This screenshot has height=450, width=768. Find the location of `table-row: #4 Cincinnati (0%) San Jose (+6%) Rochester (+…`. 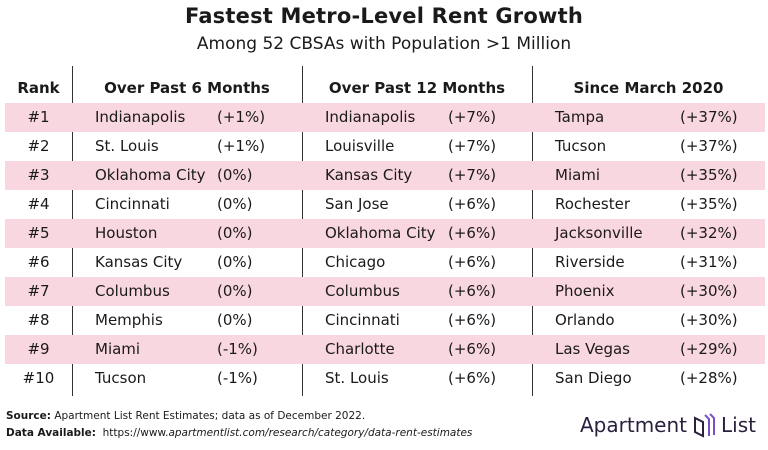

table-row: #4 Cincinnati (0%) San Jose (+6%) Rochester (+… is located at coordinates (385, 204).